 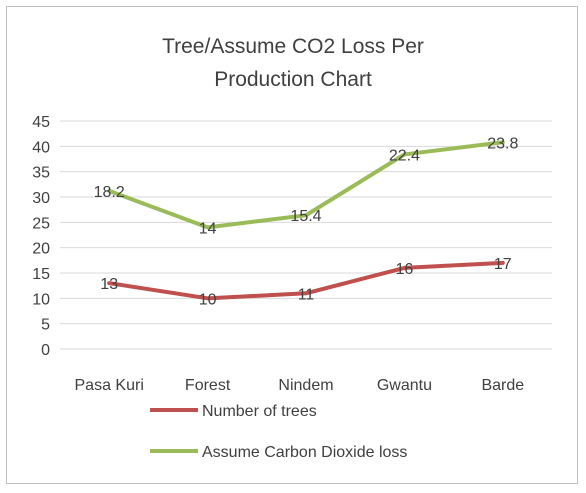 What do you see at coordinates (41, 299) in the screenshot?
I see `y-tick-label: 10` at bounding box center [41, 299].